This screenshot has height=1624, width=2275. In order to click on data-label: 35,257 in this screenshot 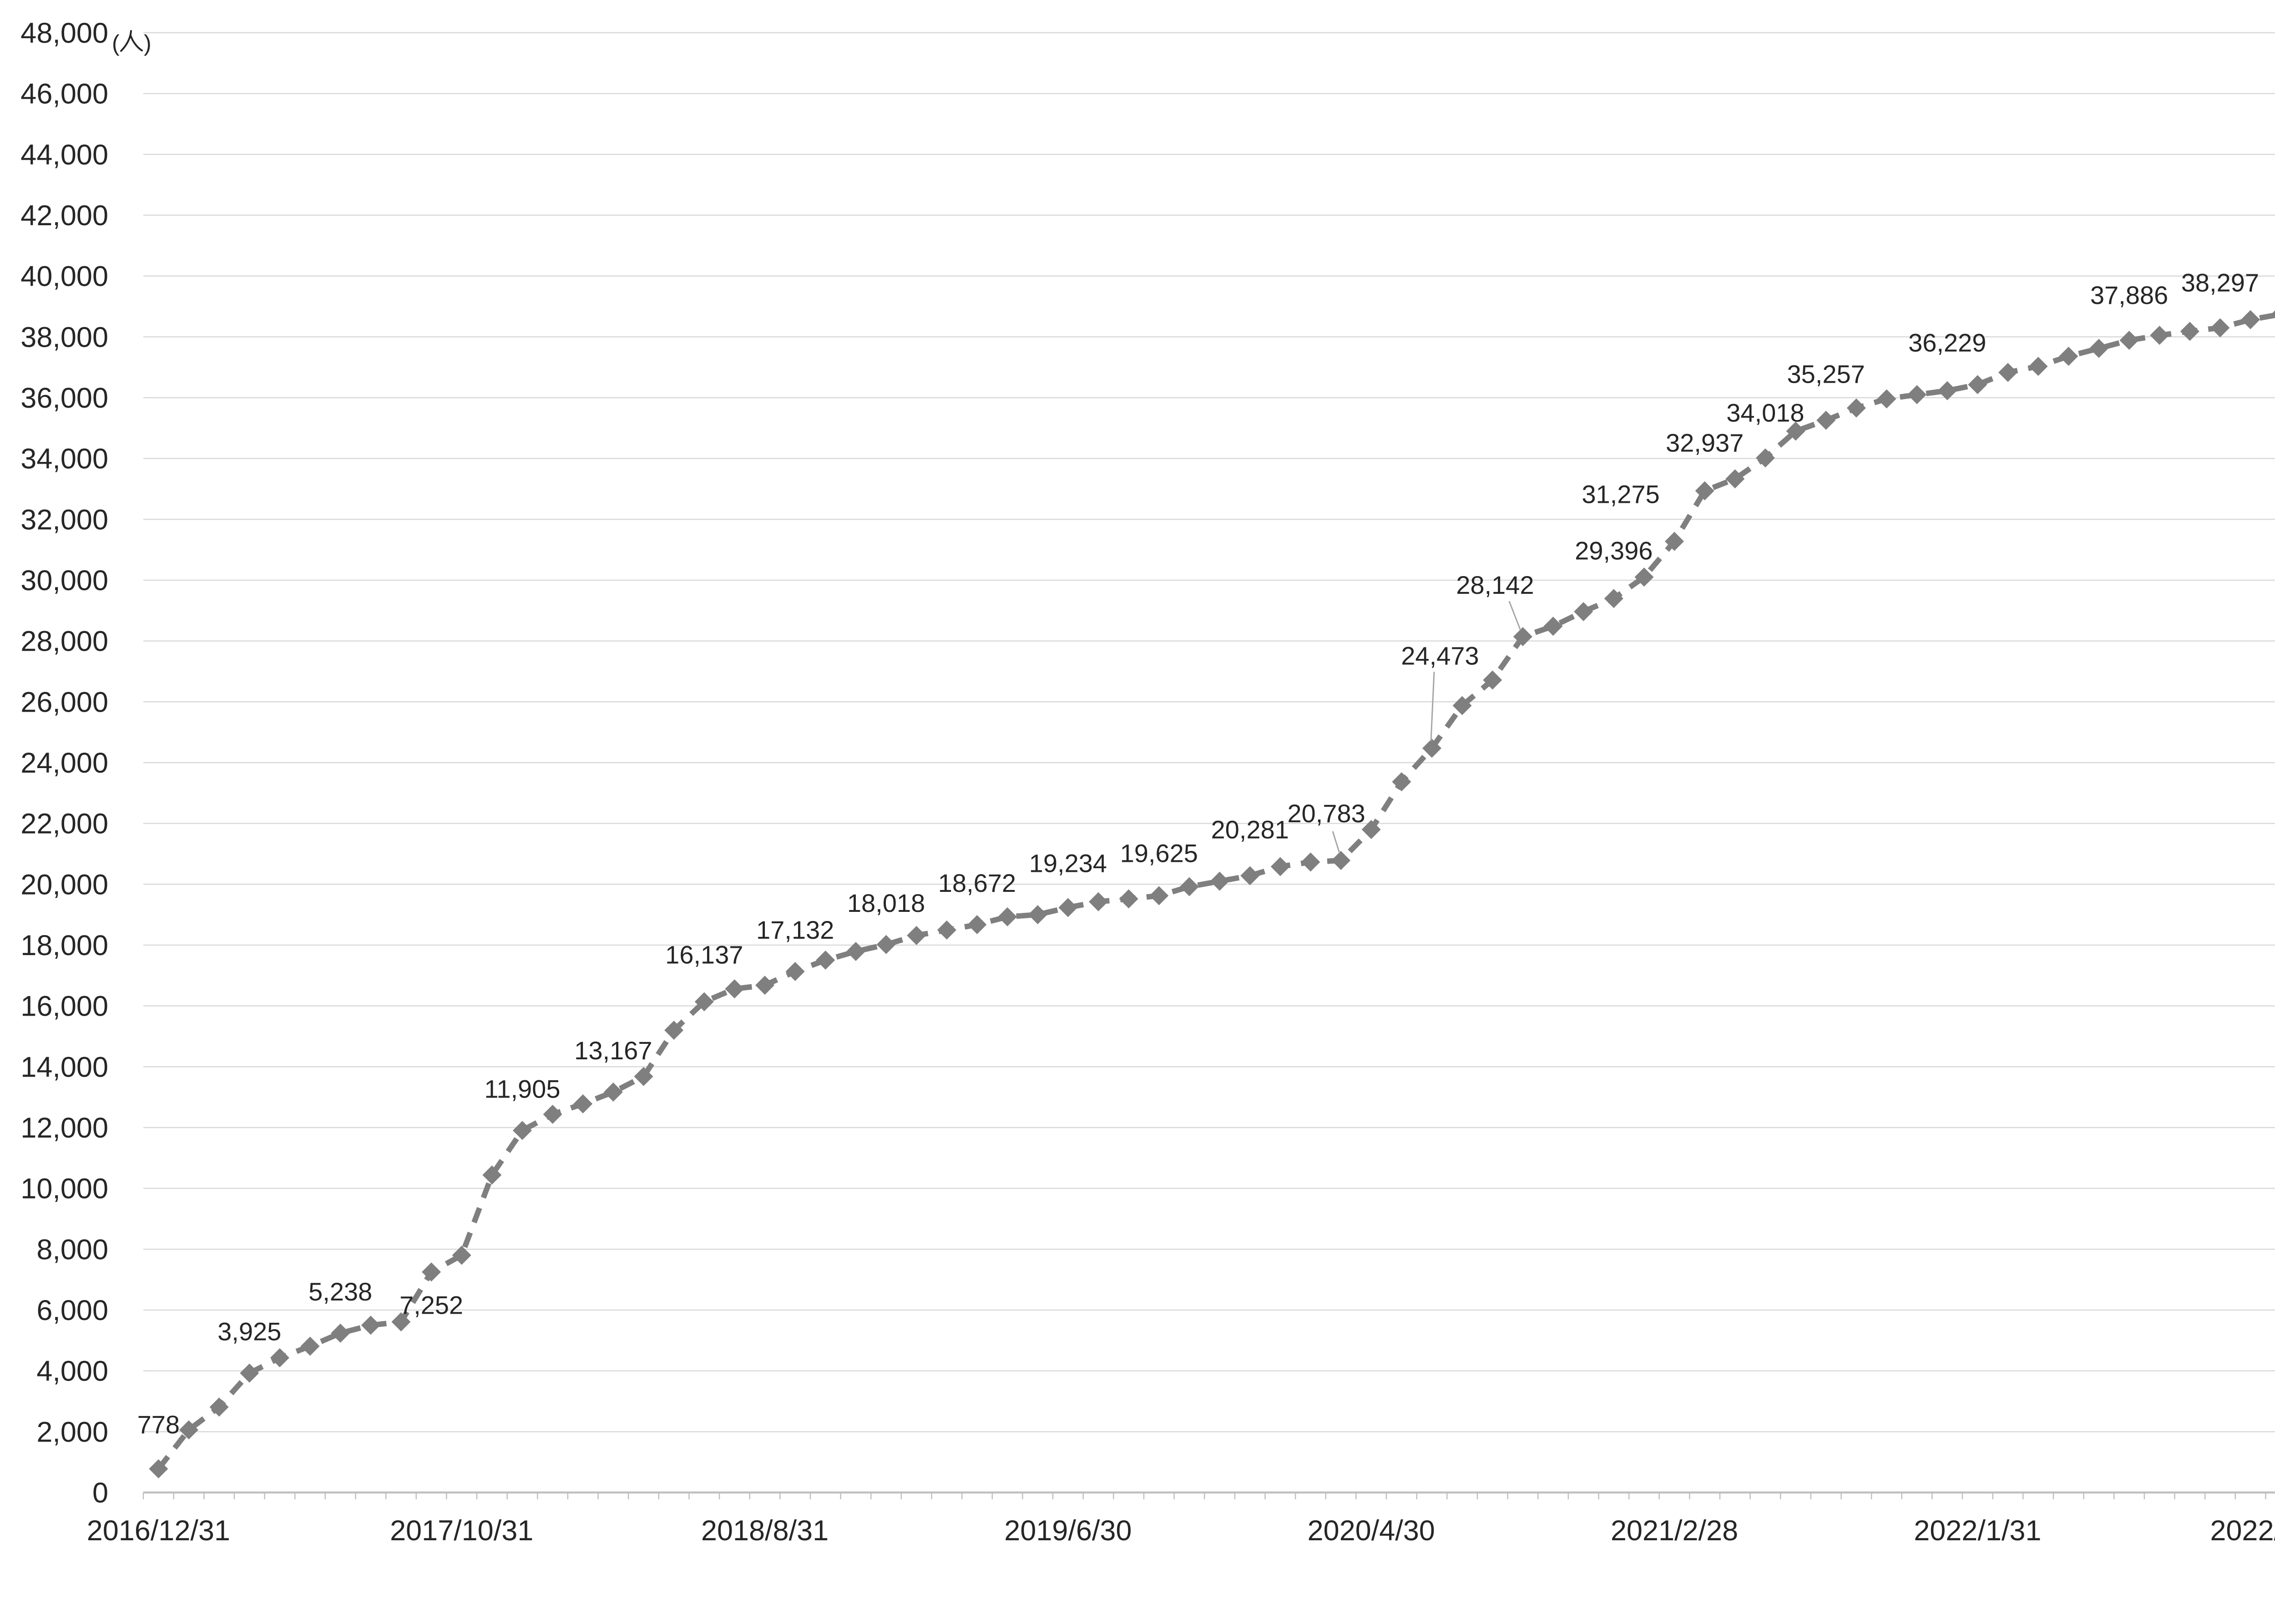, I will do `click(1826, 375)`.